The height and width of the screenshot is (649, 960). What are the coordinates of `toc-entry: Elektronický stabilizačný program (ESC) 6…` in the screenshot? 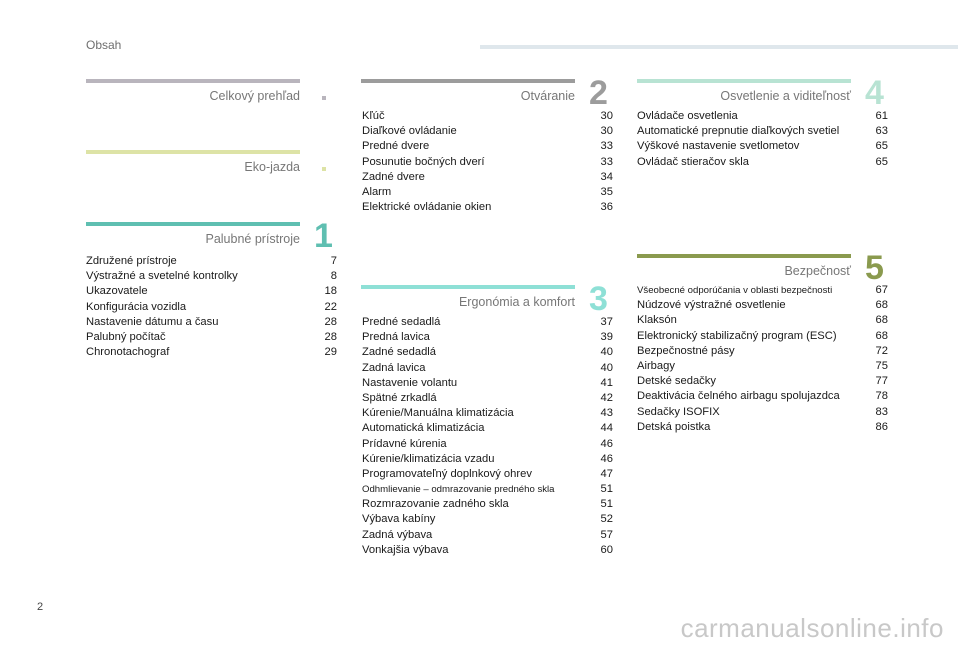 It's located at (762, 336).